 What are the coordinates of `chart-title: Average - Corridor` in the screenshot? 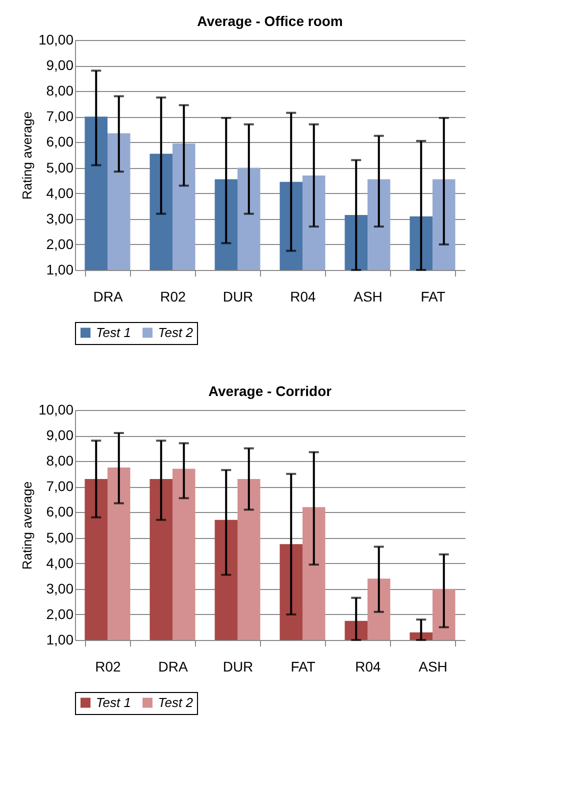 It's located at (270, 391).